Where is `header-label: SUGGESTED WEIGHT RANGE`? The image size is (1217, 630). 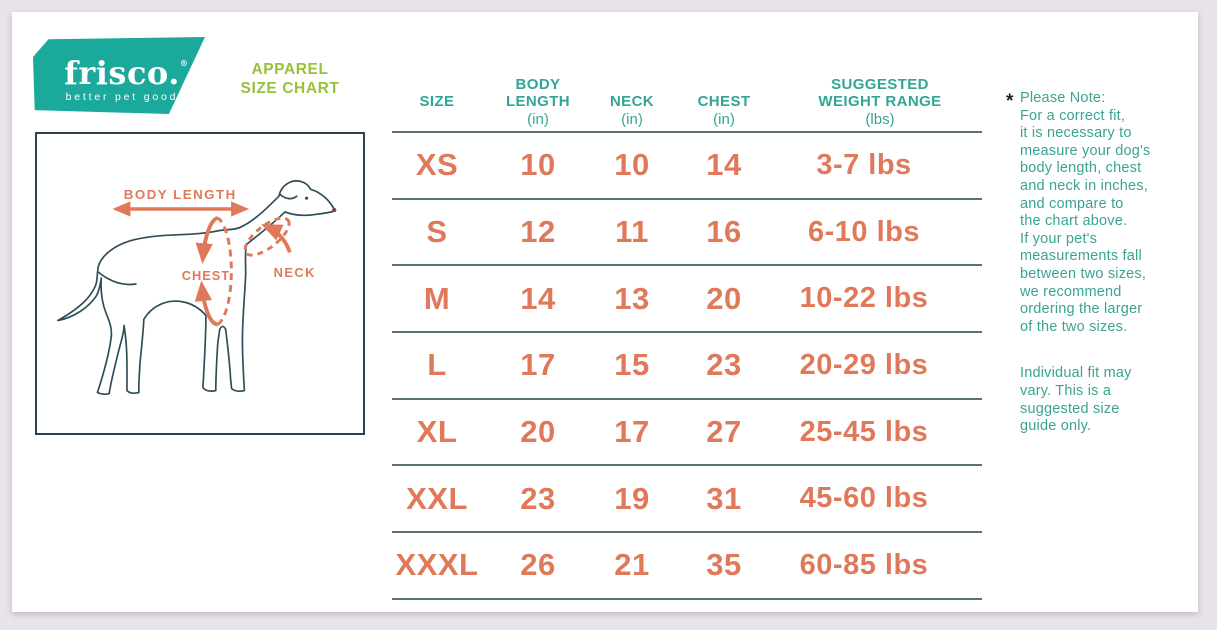
header-label: SUGGESTED WEIGHT RANGE is located at coordinates (880, 93).